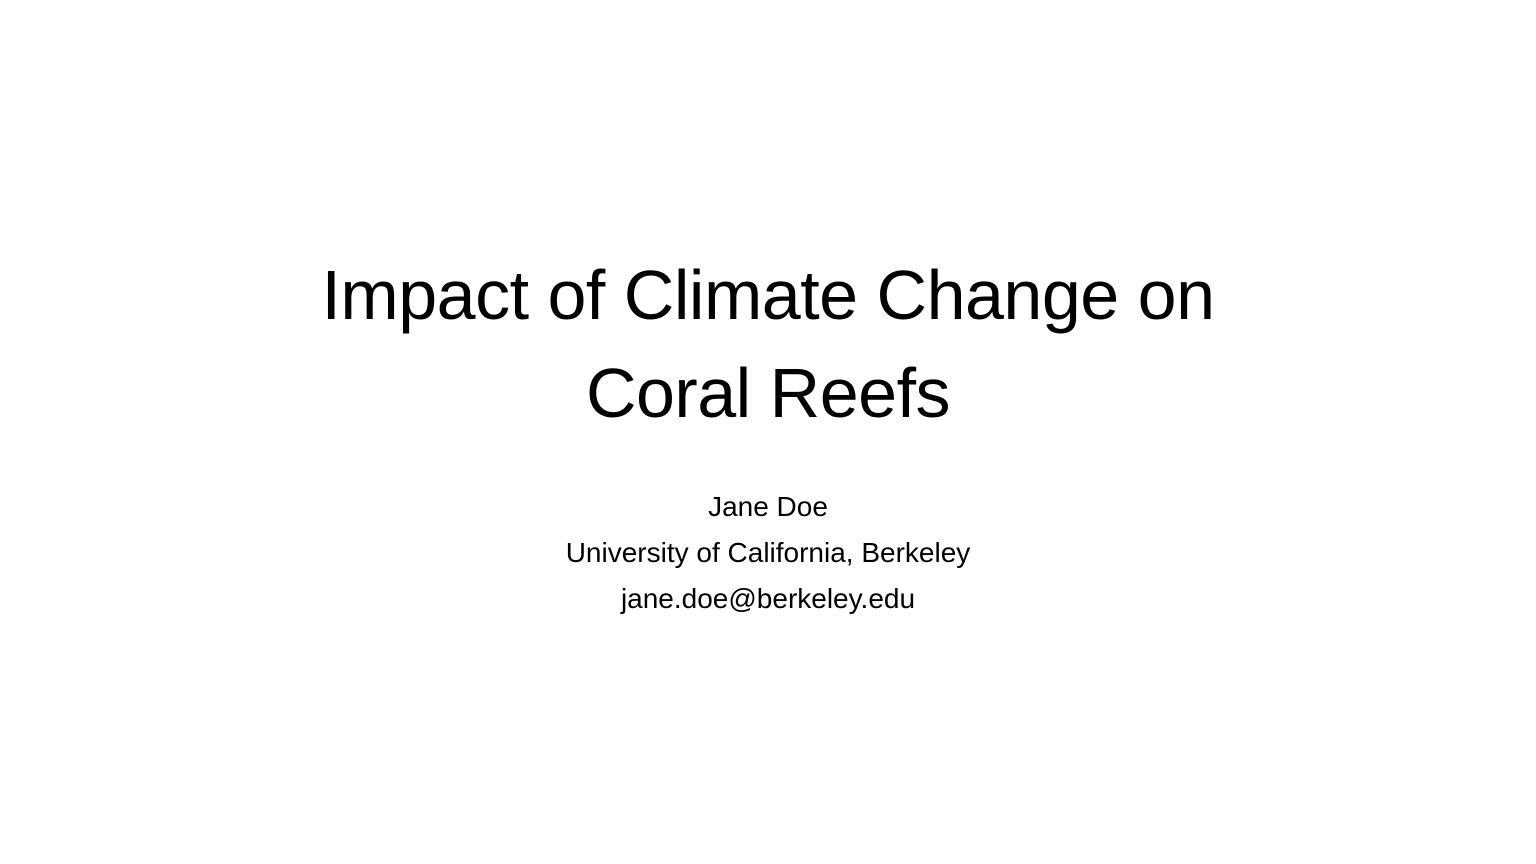  What do you see at coordinates (768, 295) in the screenshot?
I see `slide-title-line-1: Impact of Climate Change on` at bounding box center [768, 295].